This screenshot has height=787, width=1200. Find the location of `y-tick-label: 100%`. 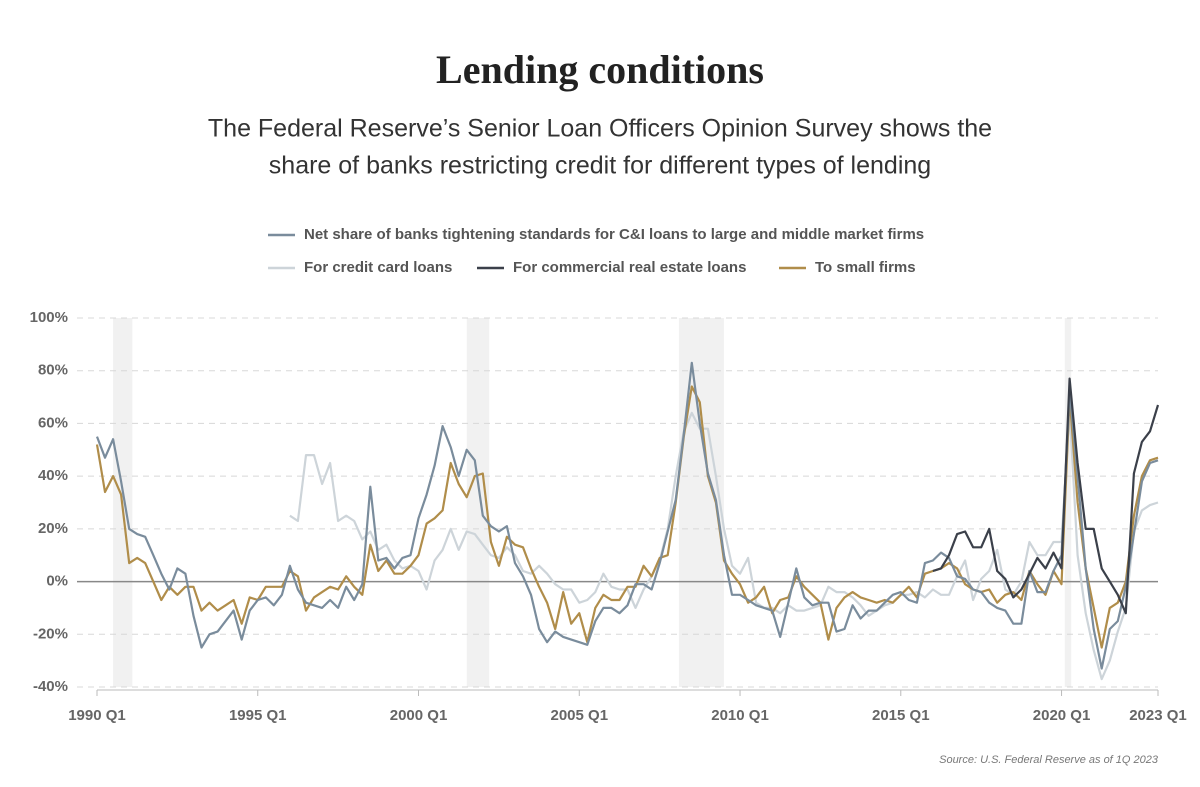

y-tick-label: 100% is located at coordinates (49, 317).